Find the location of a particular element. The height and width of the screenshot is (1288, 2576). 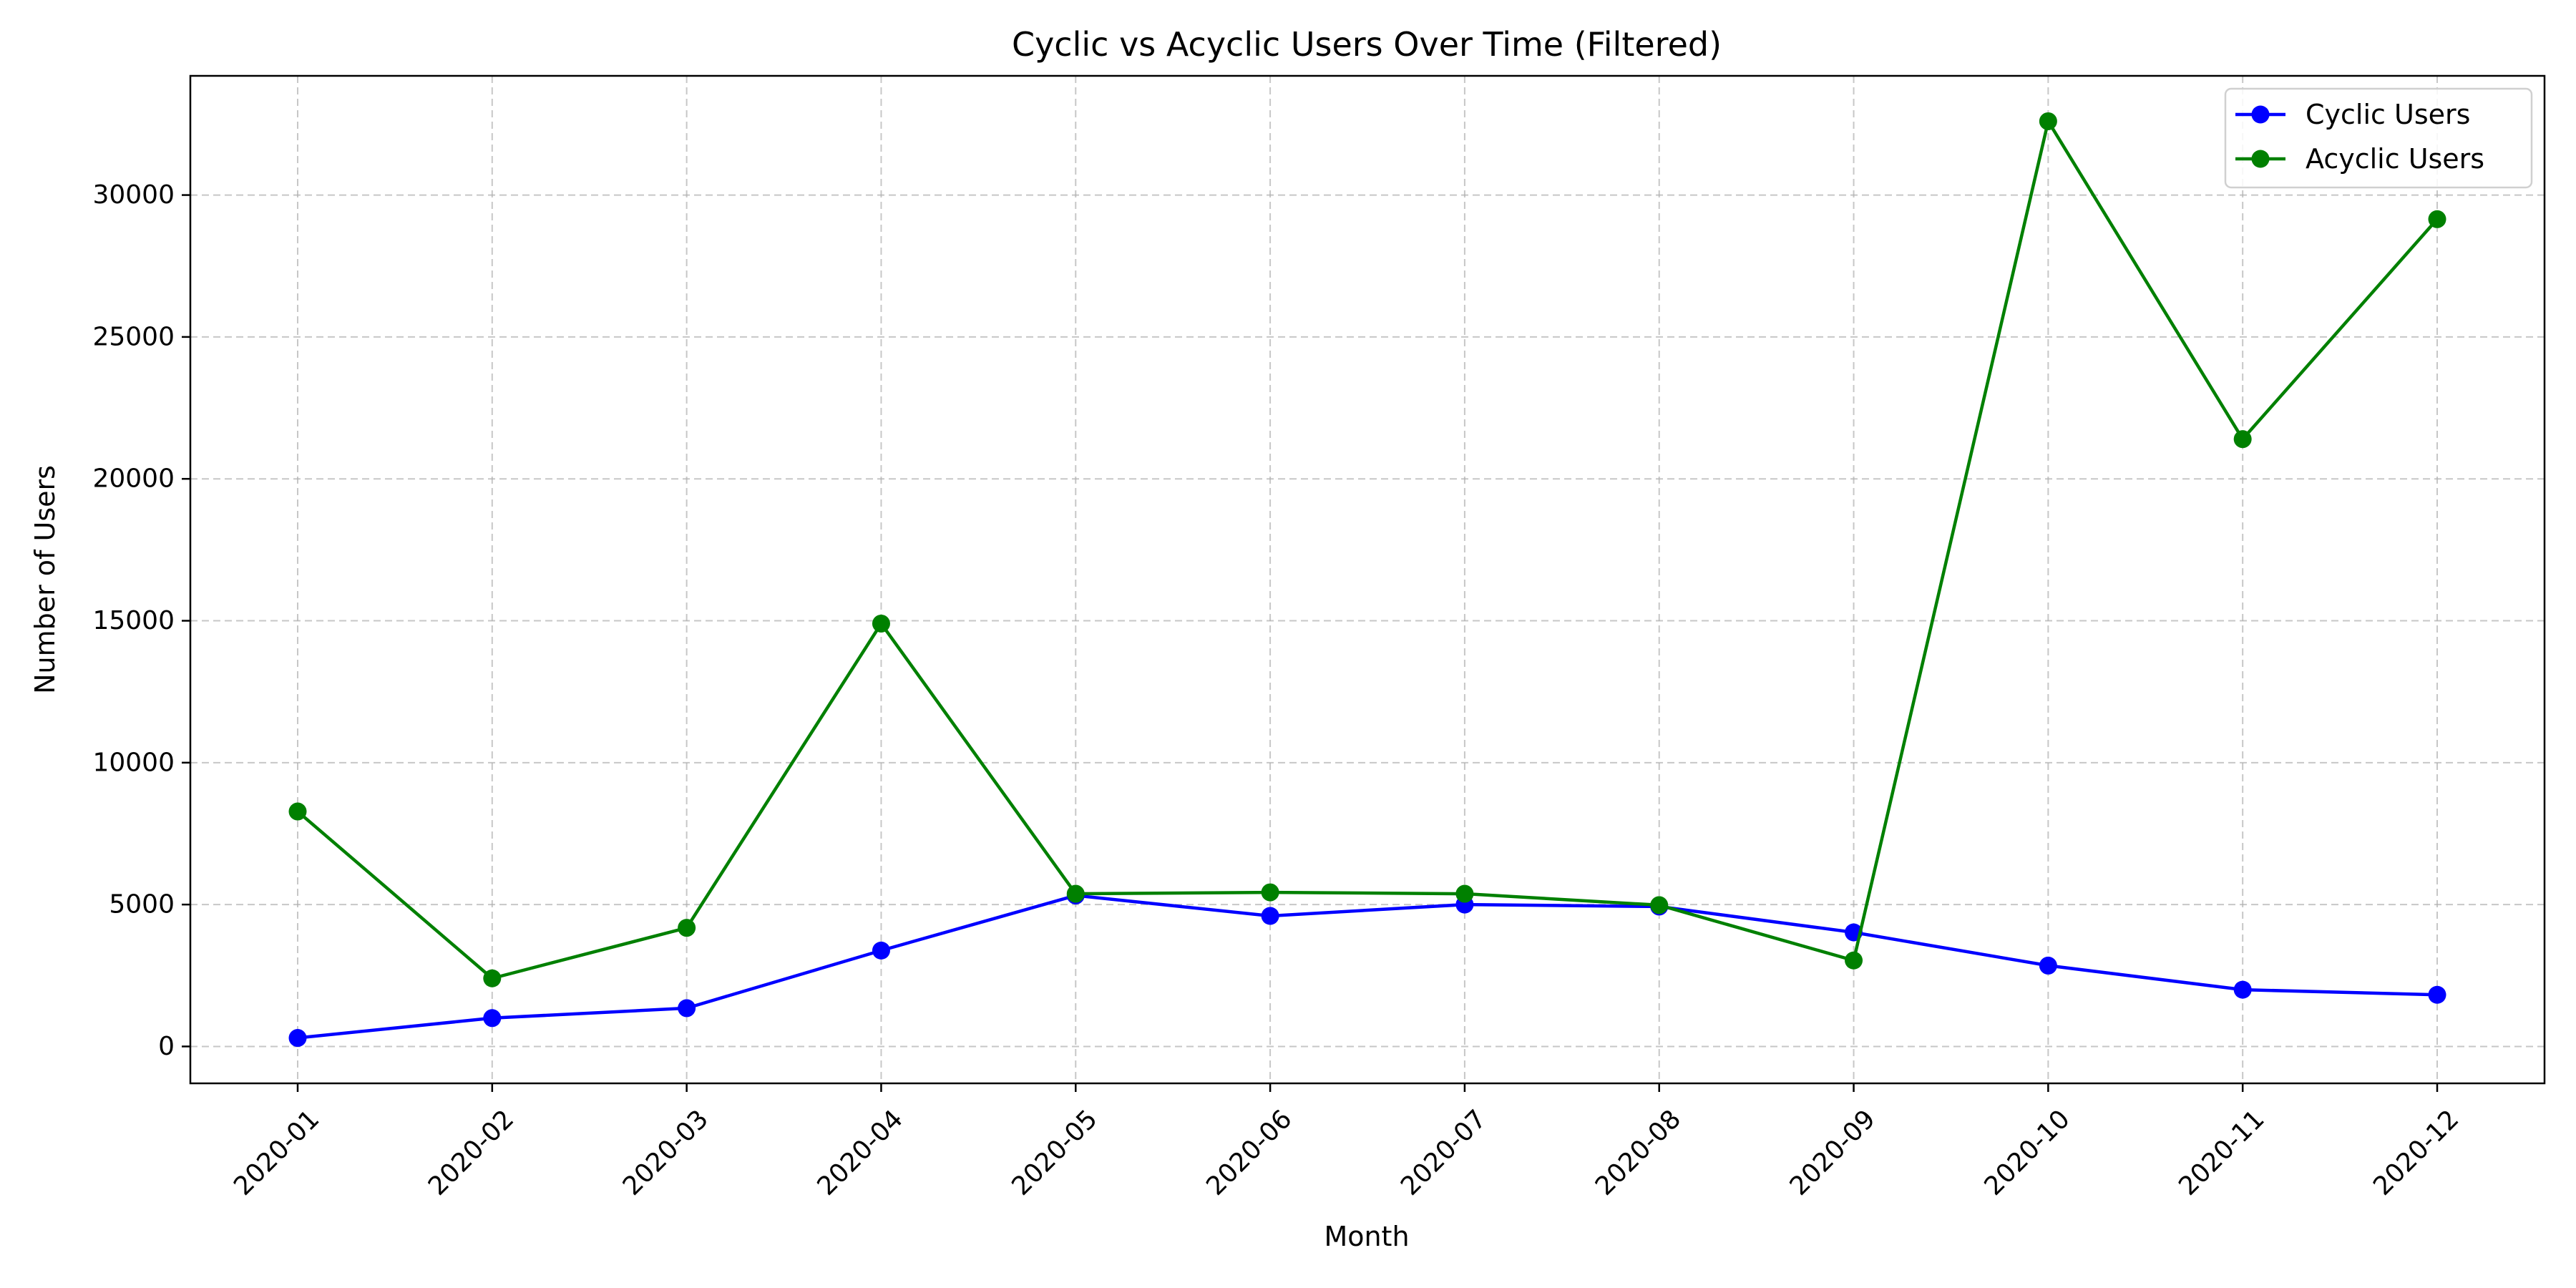

x-tick-label: 2020-04 is located at coordinates (860, 1152).